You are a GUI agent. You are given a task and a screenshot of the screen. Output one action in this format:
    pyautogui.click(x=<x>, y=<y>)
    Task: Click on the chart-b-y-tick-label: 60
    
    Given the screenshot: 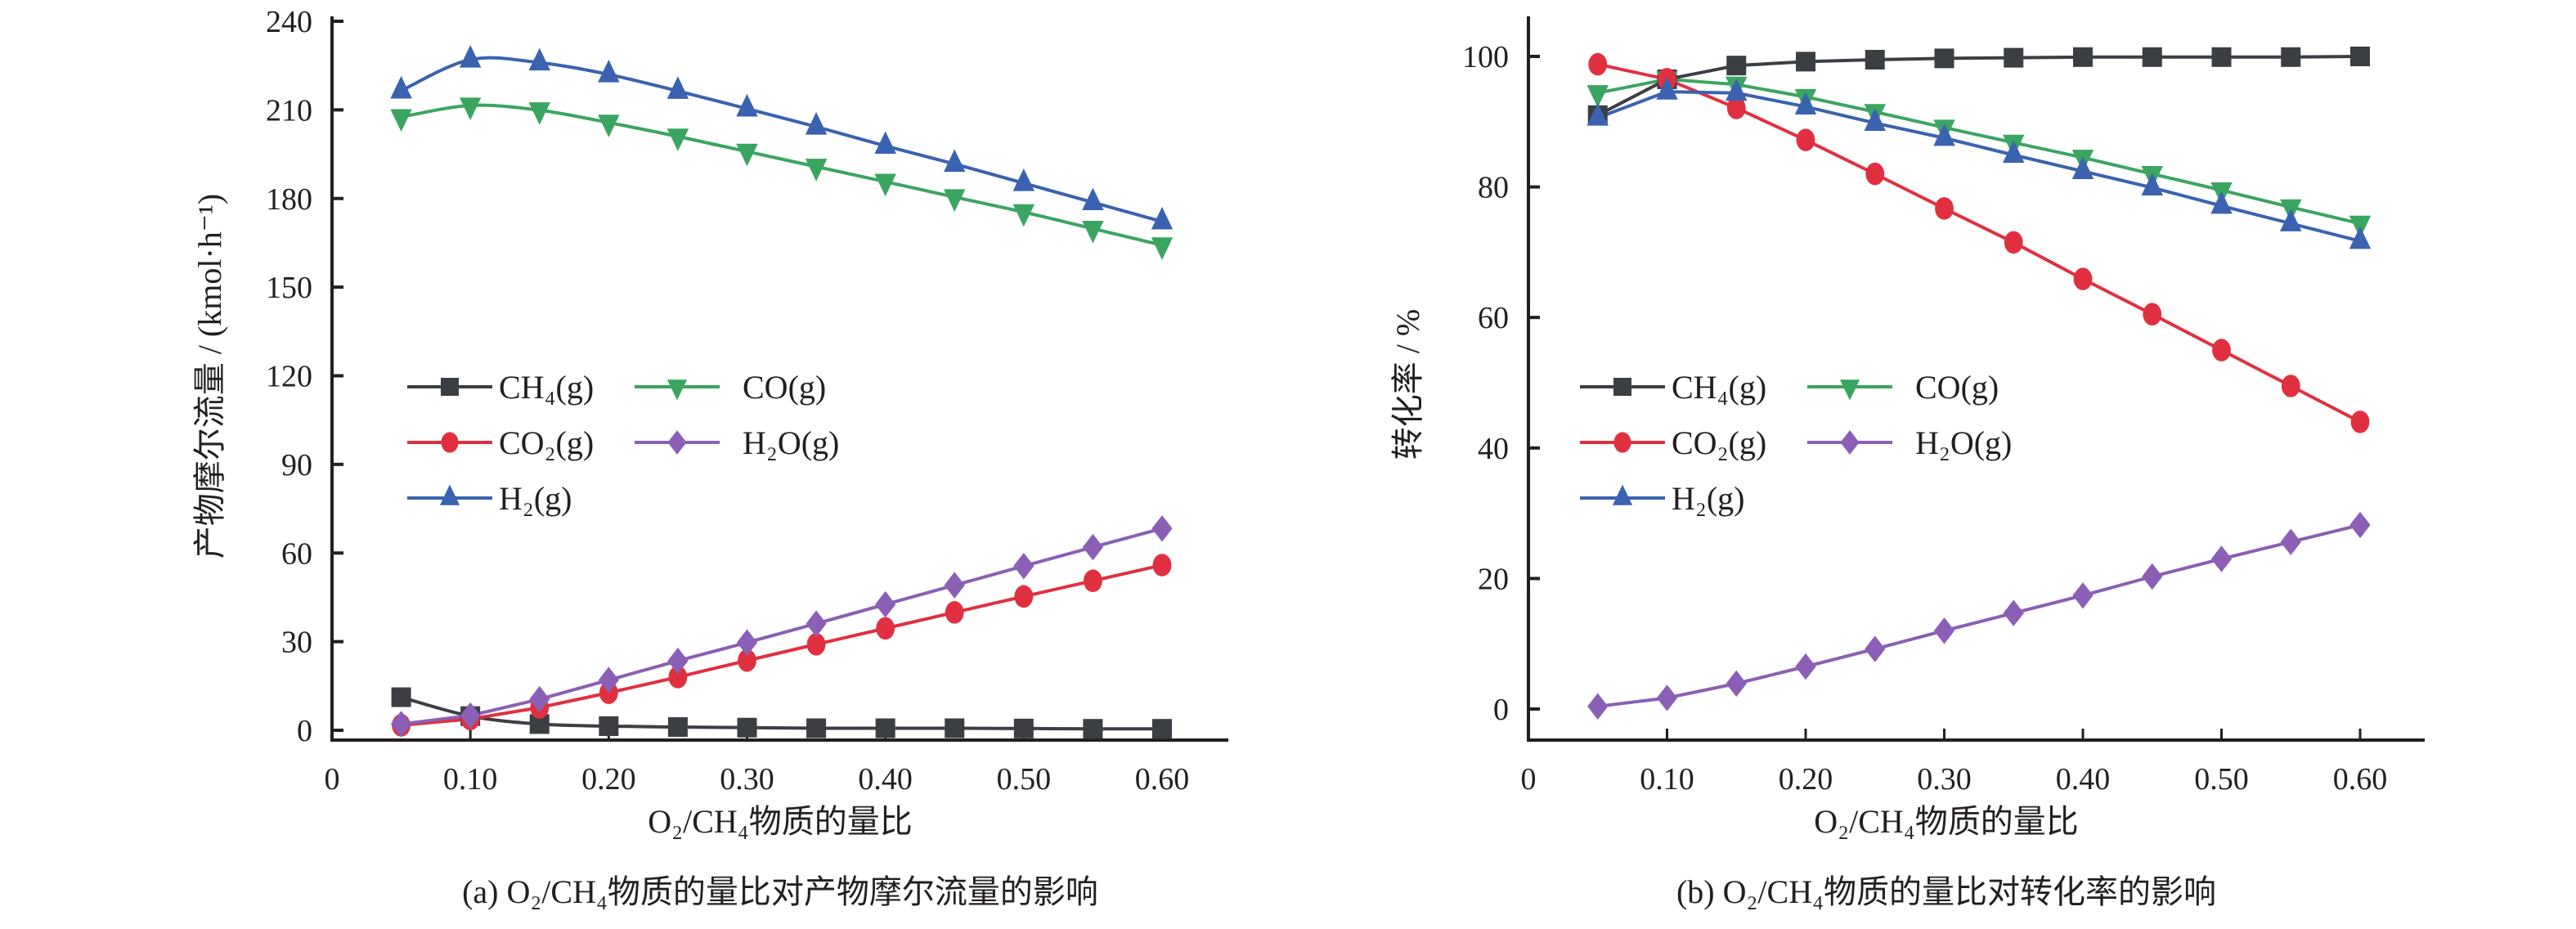 What is the action you would take?
    pyautogui.click(x=1493, y=318)
    